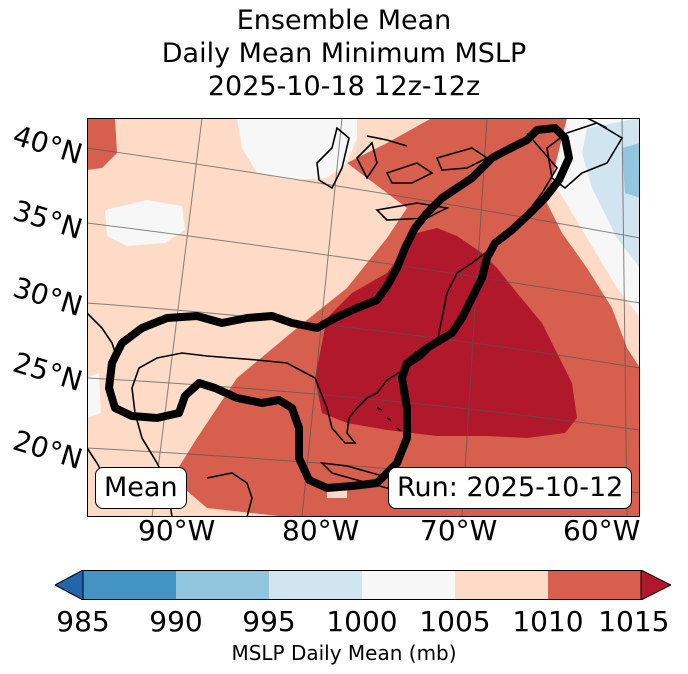 Image resolution: width=688 pixels, height=674 pixels. What do you see at coordinates (362, 621) in the screenshot?
I see `colorbar-tick-1000: 1000` at bounding box center [362, 621].